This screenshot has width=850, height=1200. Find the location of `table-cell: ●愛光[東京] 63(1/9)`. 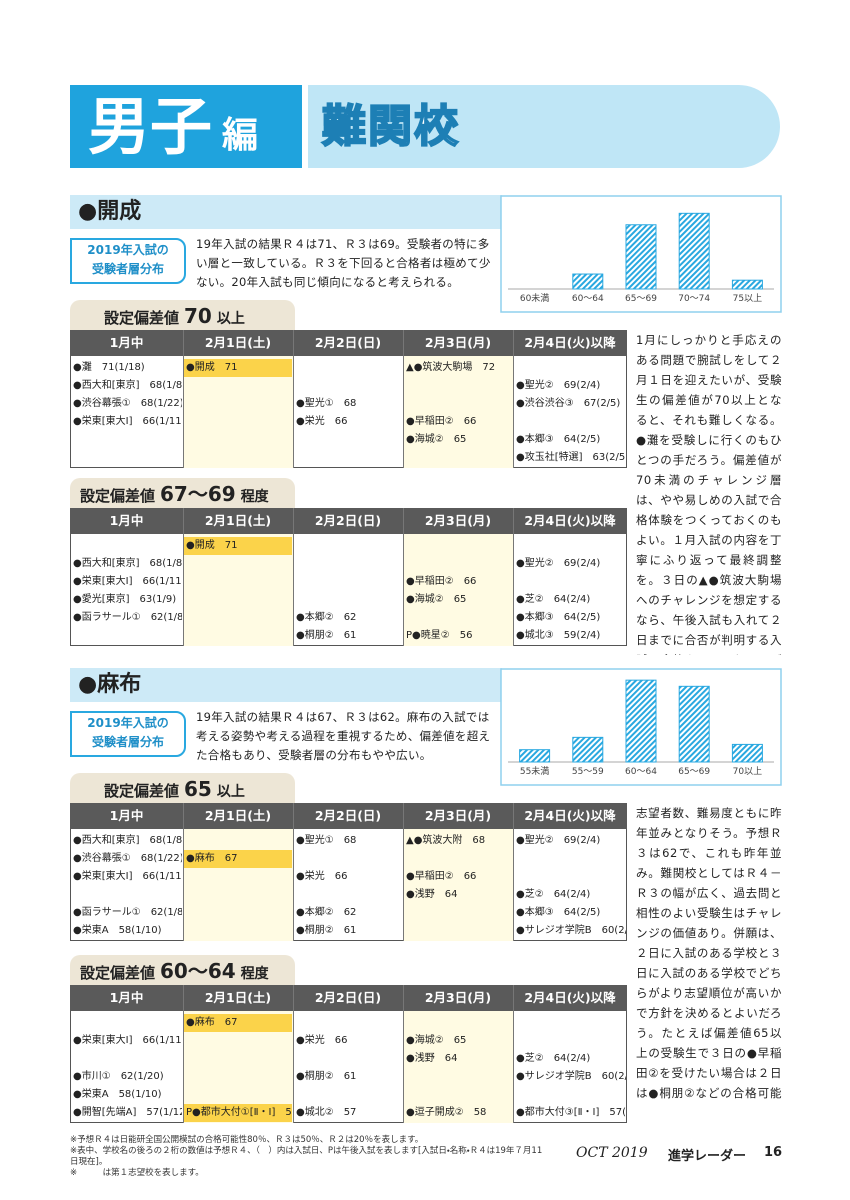

table-cell: ●愛光[東京] 63(1/9) is located at coordinates (125, 599).